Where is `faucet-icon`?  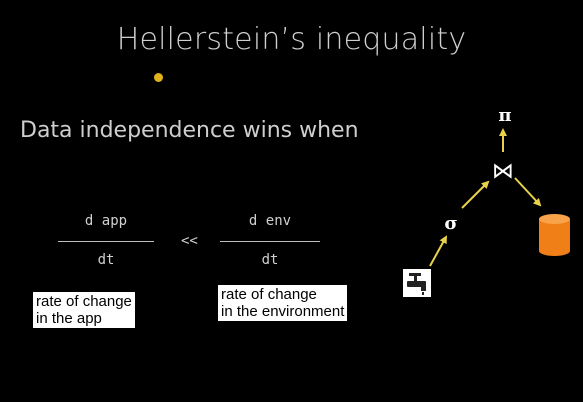
faucet-icon is located at coordinates (417, 283).